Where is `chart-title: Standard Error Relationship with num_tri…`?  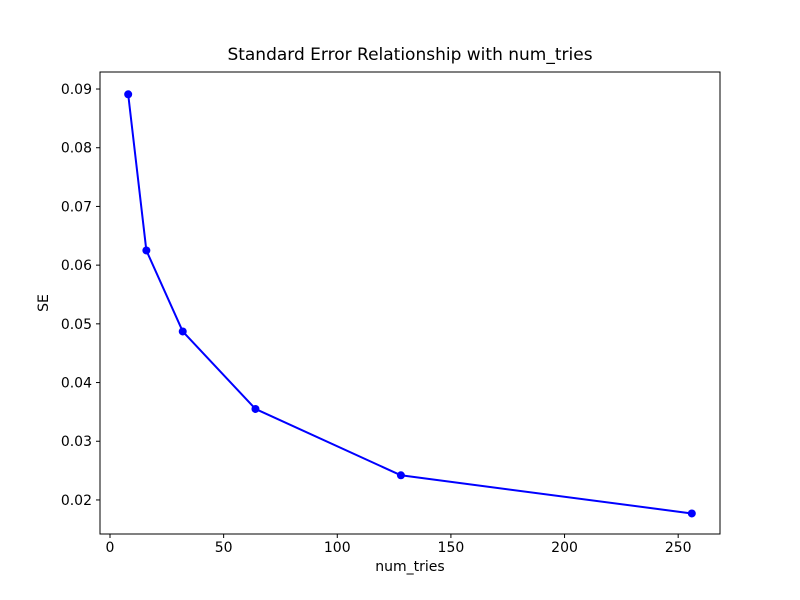
chart-title: Standard Error Relationship with num_tri… is located at coordinates (410, 55).